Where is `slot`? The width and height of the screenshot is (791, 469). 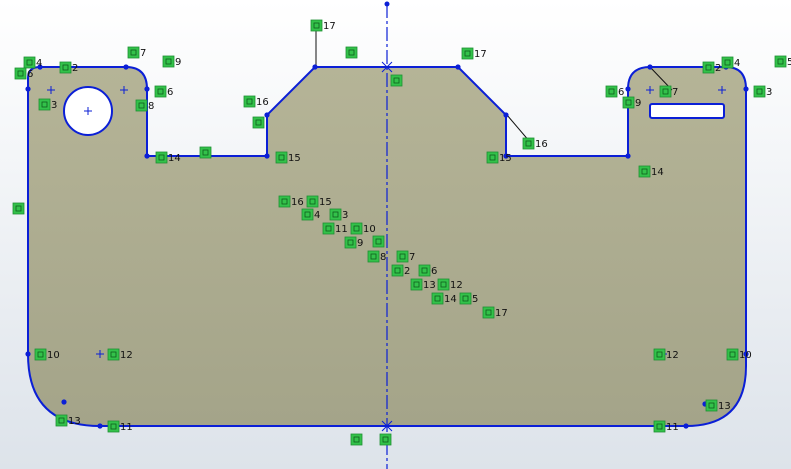 slot is located at coordinates (687, 111).